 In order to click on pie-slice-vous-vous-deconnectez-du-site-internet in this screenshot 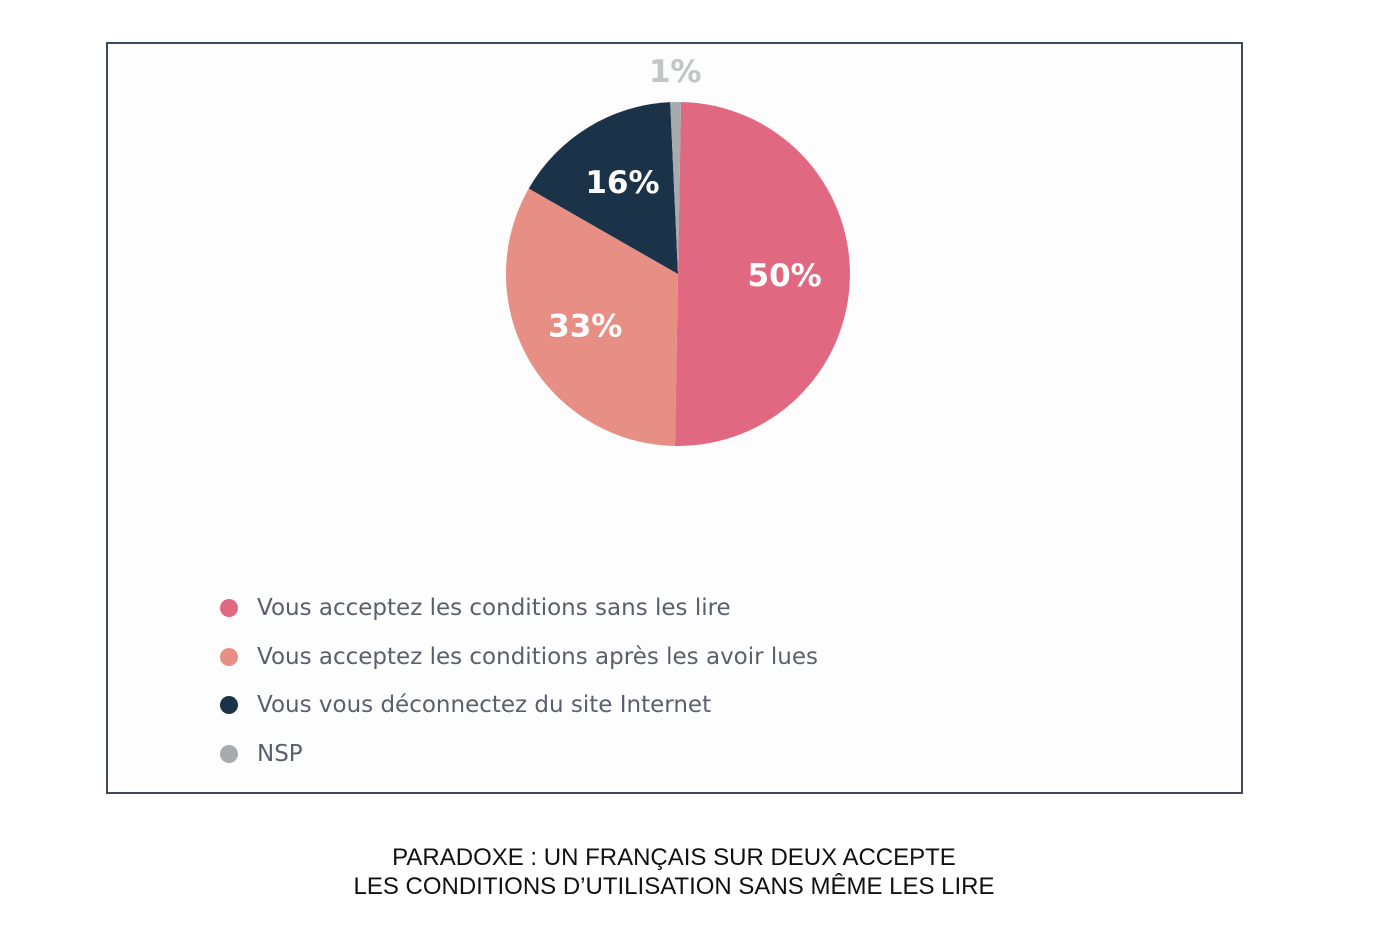, I will do `click(603, 188)`.